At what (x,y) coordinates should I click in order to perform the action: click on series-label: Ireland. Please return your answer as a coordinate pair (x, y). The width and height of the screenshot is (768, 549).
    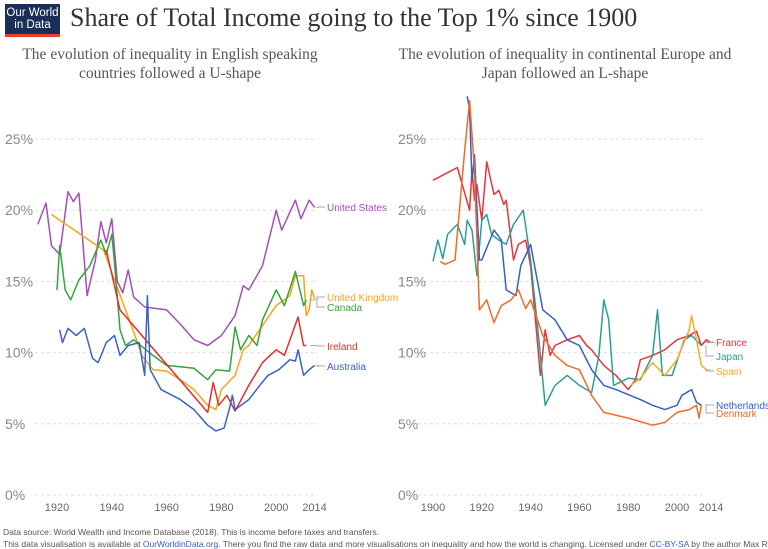
    Looking at the image, I should click on (342, 347).